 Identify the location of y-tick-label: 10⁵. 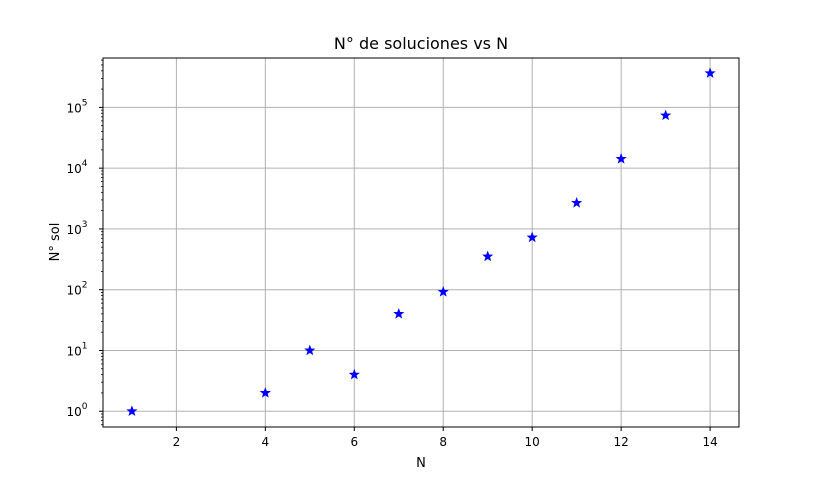
(76, 106).